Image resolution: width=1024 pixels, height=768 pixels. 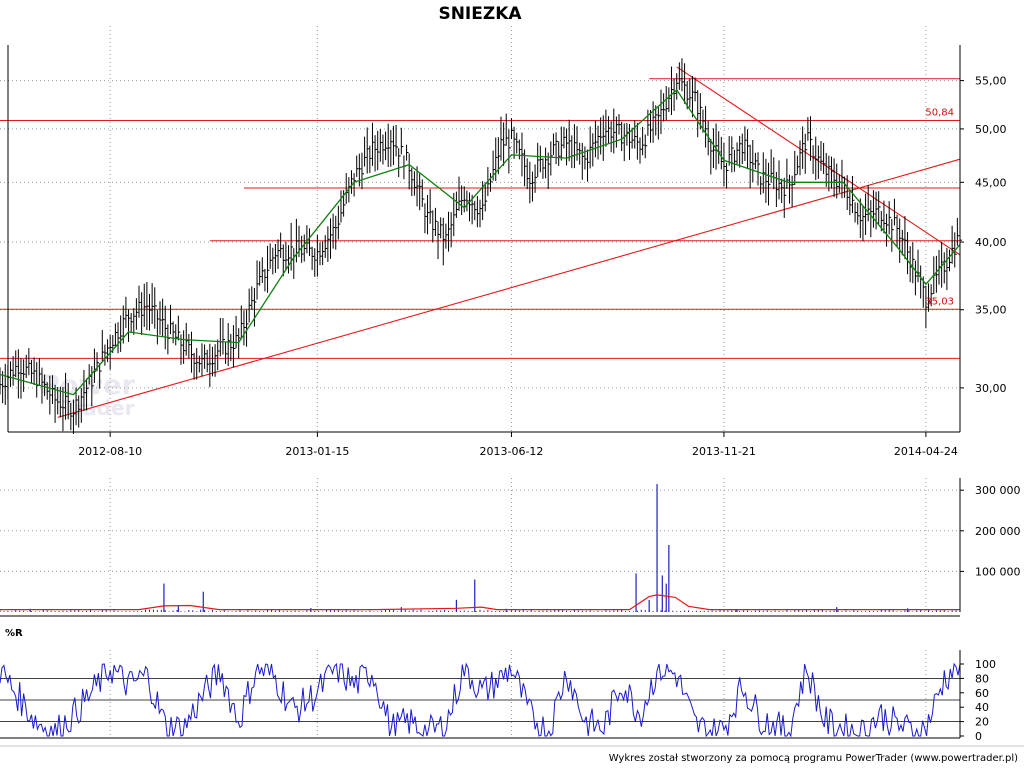 I want to click on williams-r-tick-label: 80, so click(x=982, y=678).